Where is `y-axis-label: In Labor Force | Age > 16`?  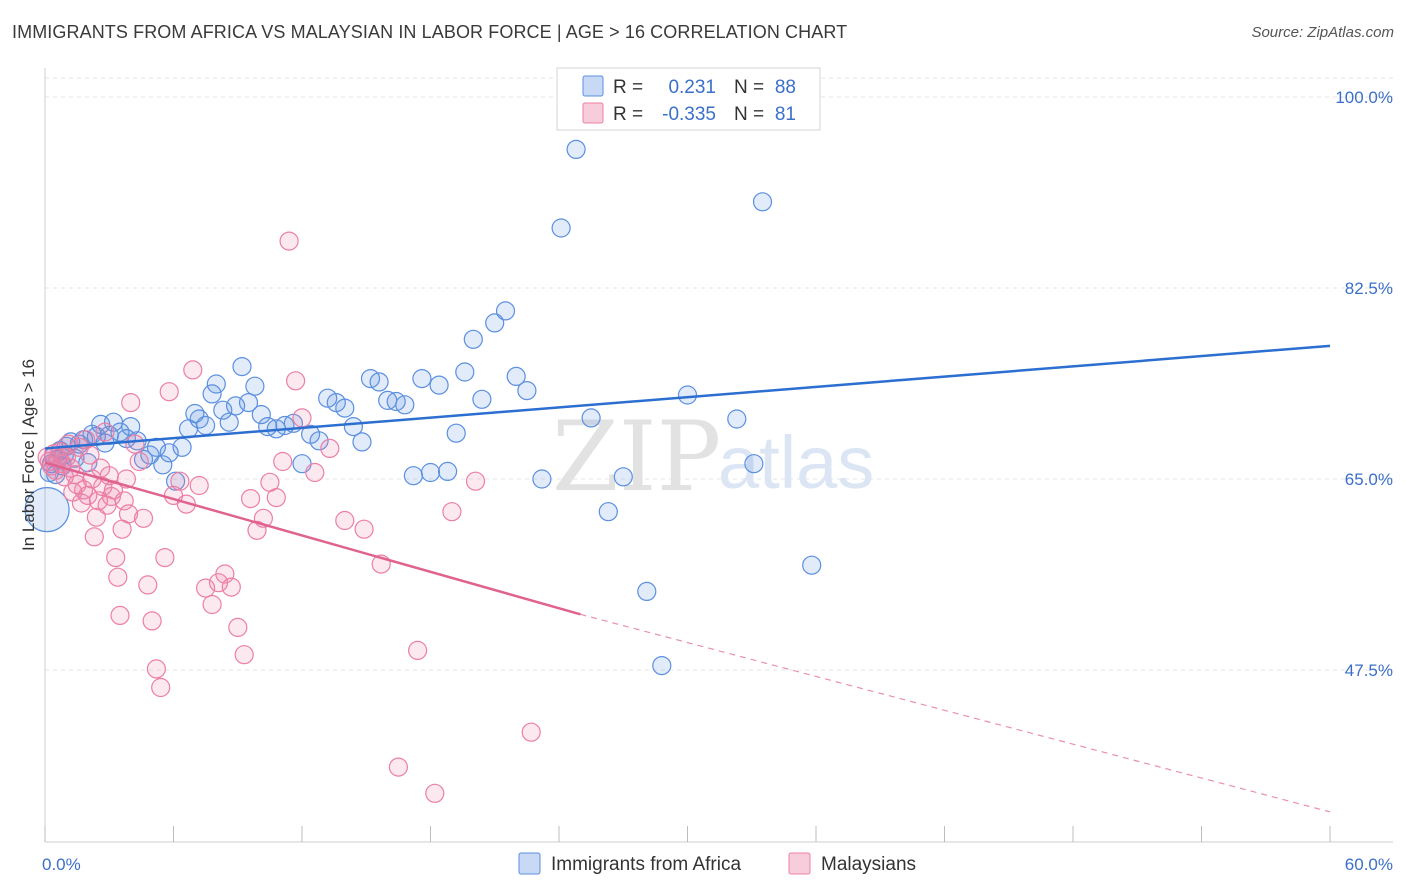 y-axis-label: In Labor Force | Age > 16 is located at coordinates (28, 455).